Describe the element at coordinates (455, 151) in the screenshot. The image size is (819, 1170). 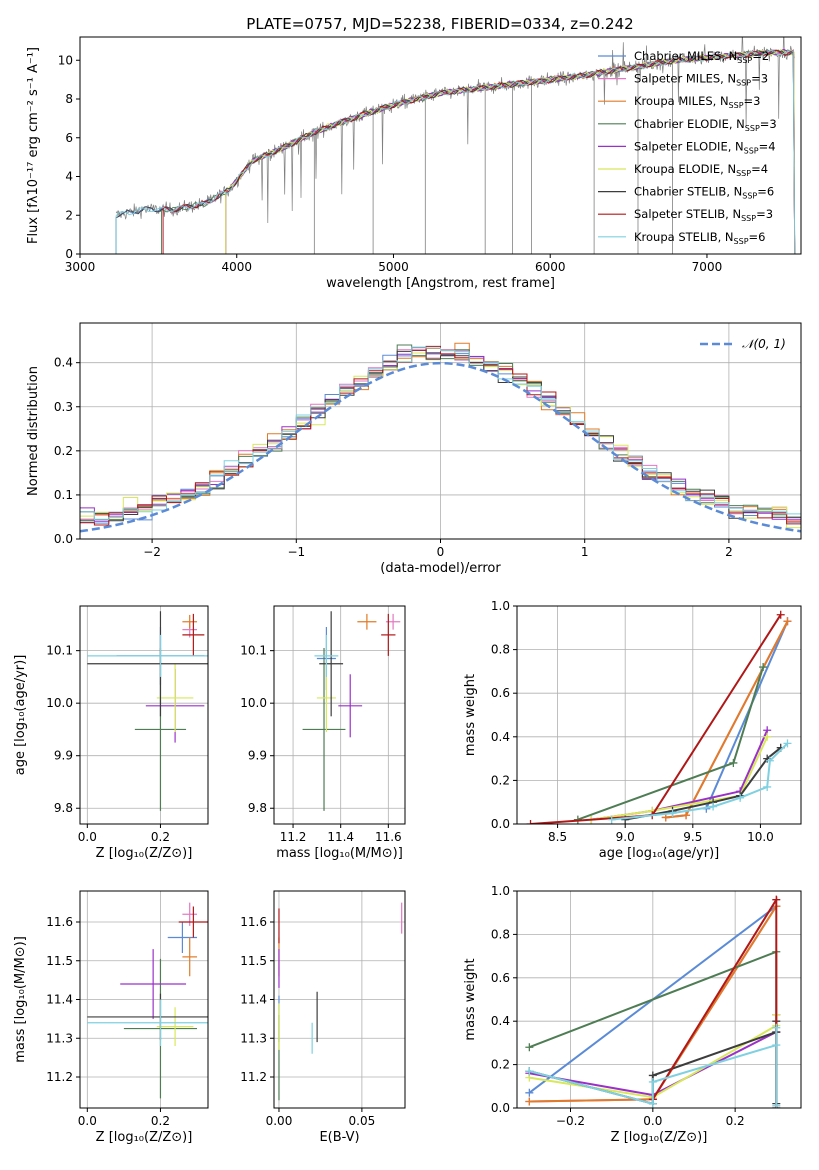
I see `model-spectrum-line` at that location.